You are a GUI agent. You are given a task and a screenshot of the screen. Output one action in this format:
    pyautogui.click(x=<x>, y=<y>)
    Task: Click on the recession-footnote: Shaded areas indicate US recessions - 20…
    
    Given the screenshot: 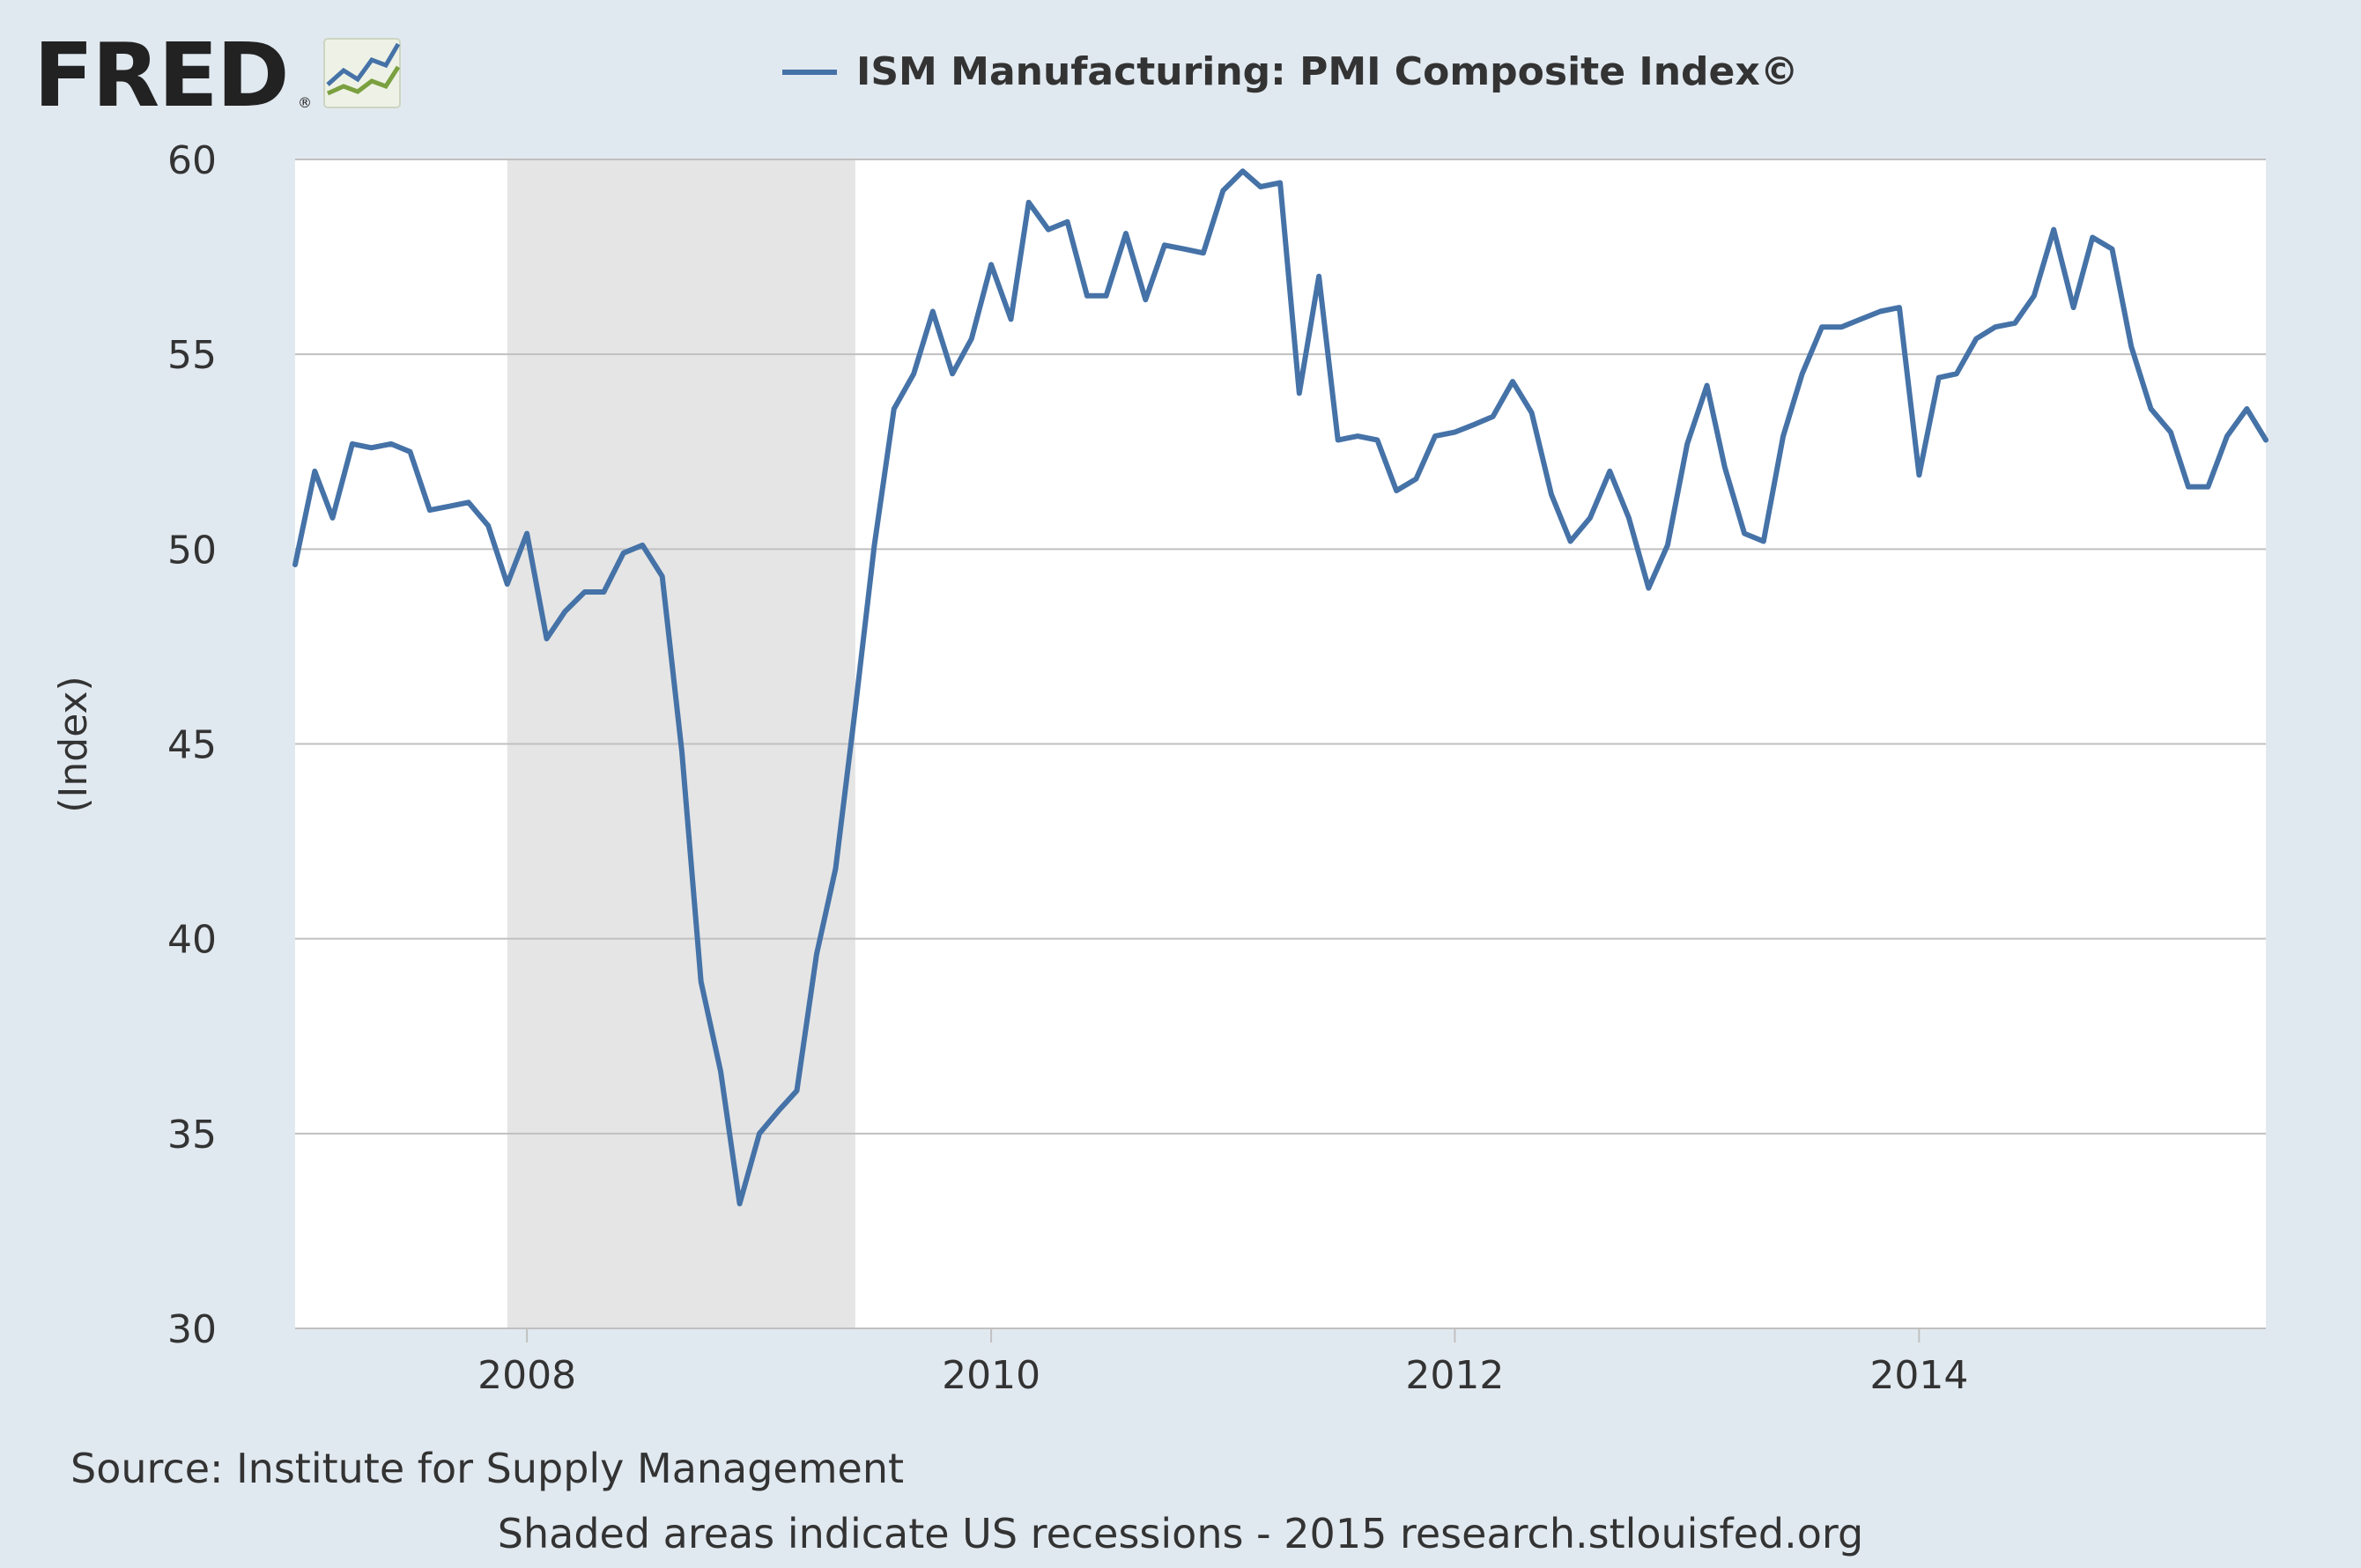 What is the action you would take?
    pyautogui.click(x=1180, y=1533)
    